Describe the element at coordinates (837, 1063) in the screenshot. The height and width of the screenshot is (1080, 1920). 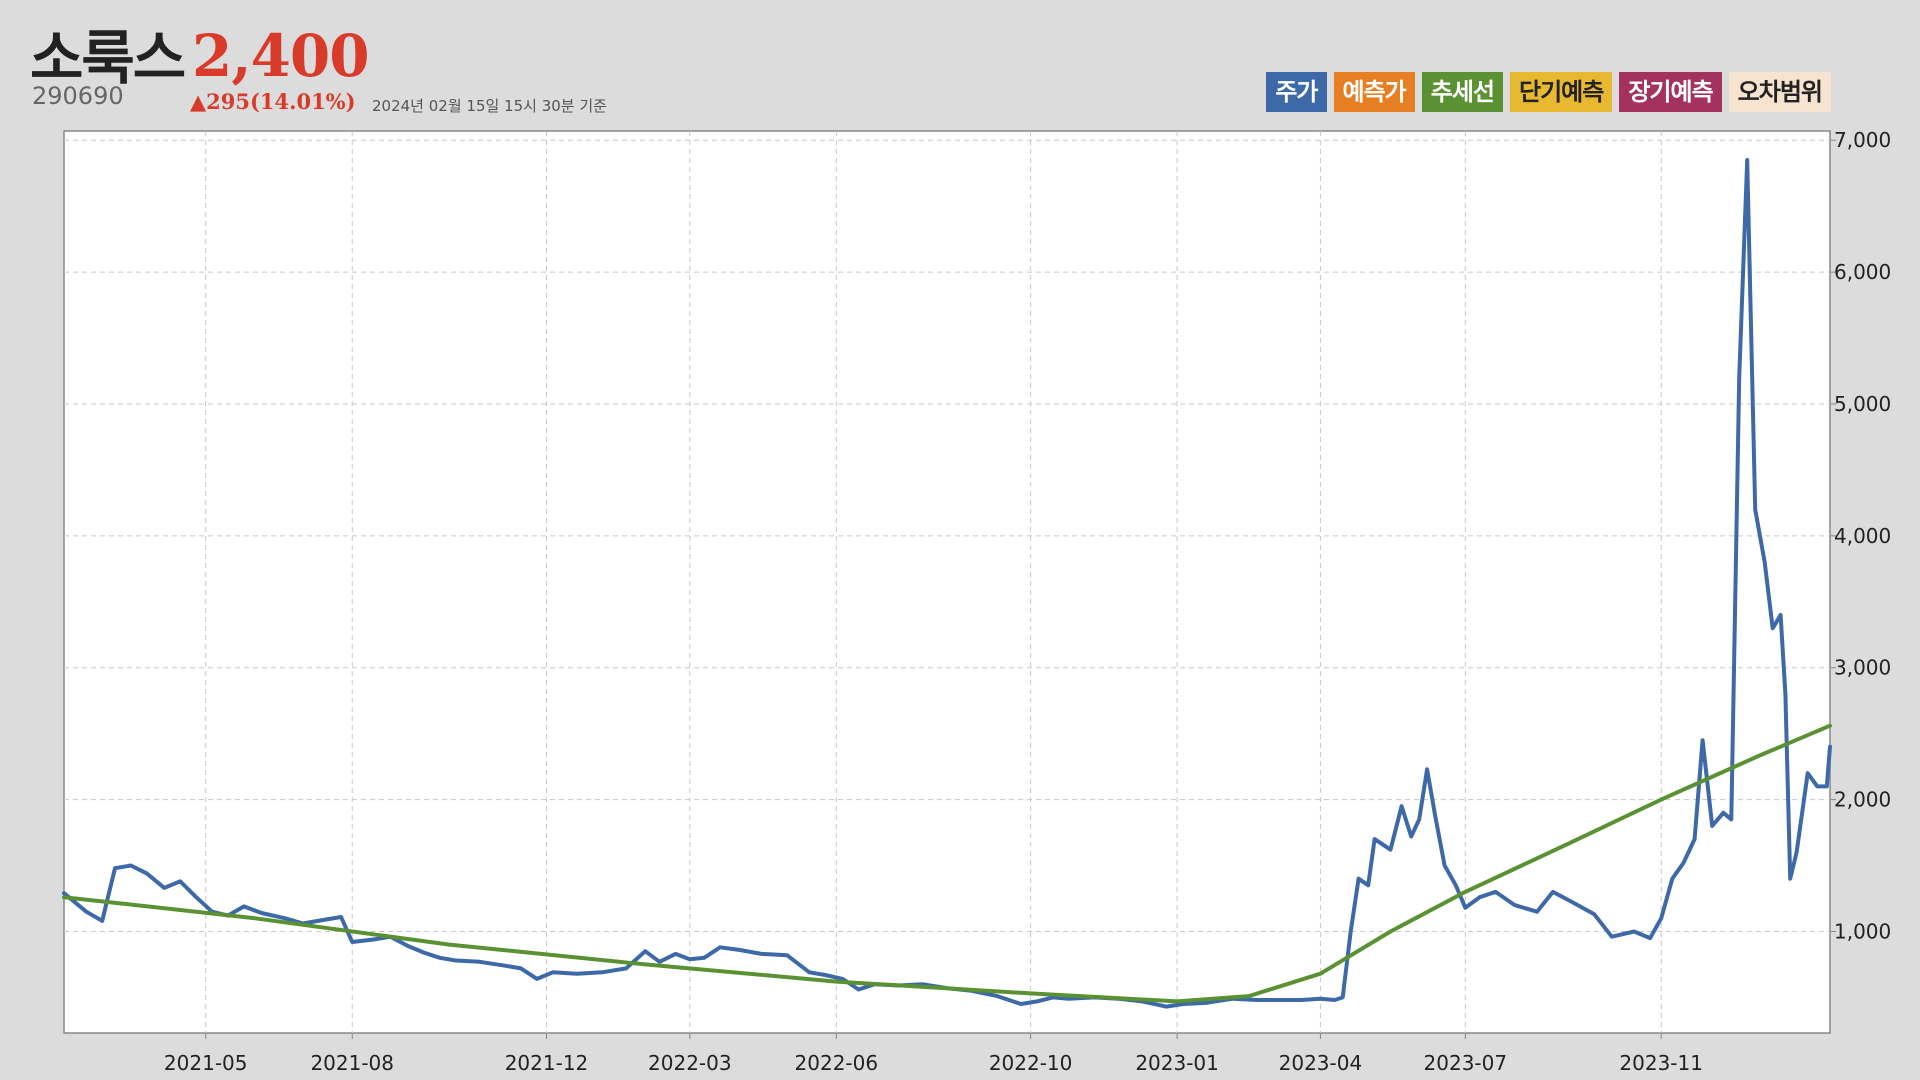
I see `x-tick-label: 2022-06` at that location.